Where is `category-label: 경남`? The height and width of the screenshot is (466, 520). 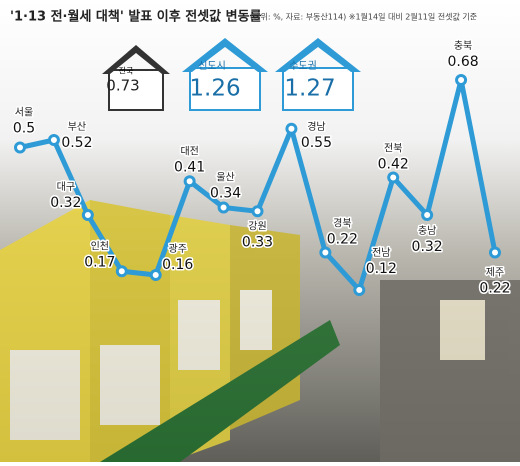
category-label: 경남 is located at coordinates (316, 126).